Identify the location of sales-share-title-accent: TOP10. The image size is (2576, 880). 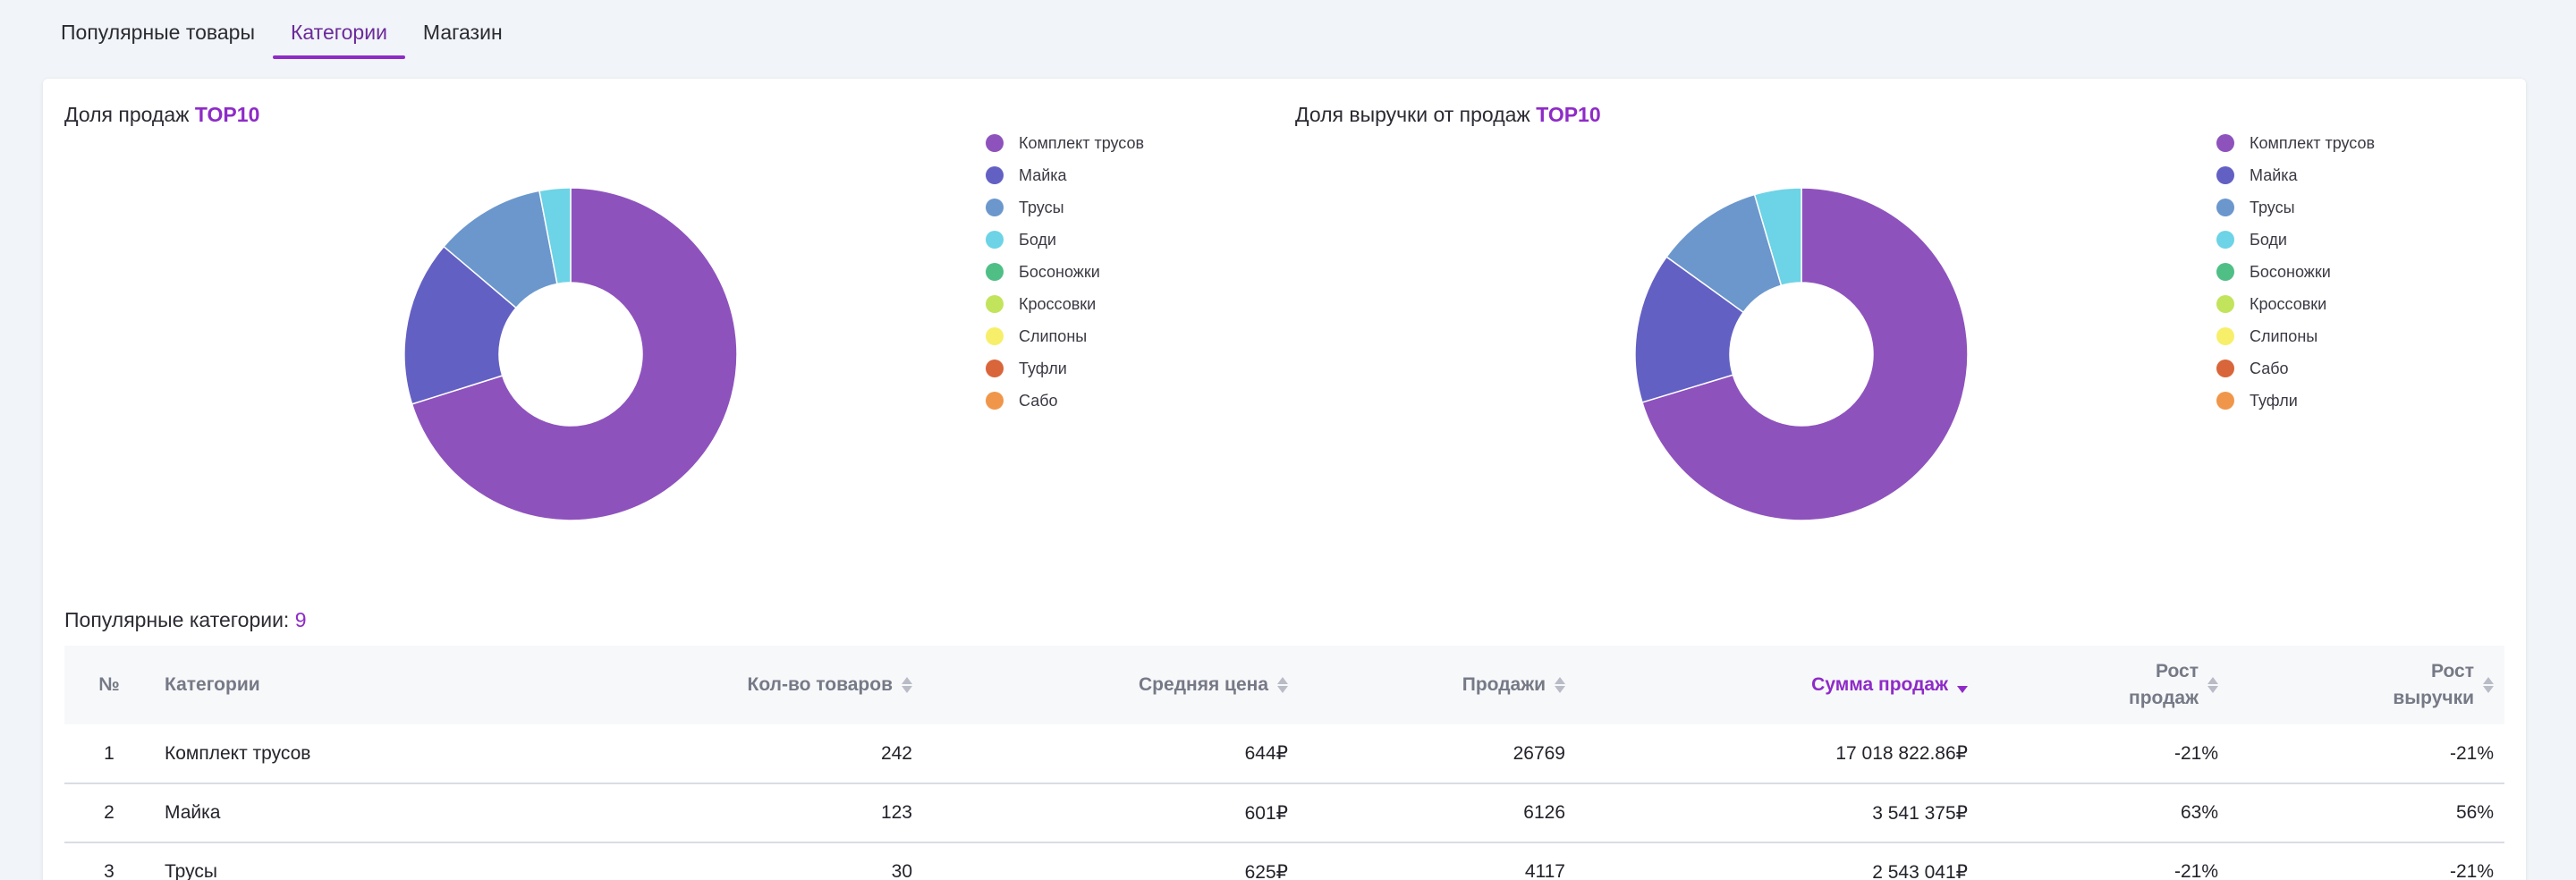
(227, 114).